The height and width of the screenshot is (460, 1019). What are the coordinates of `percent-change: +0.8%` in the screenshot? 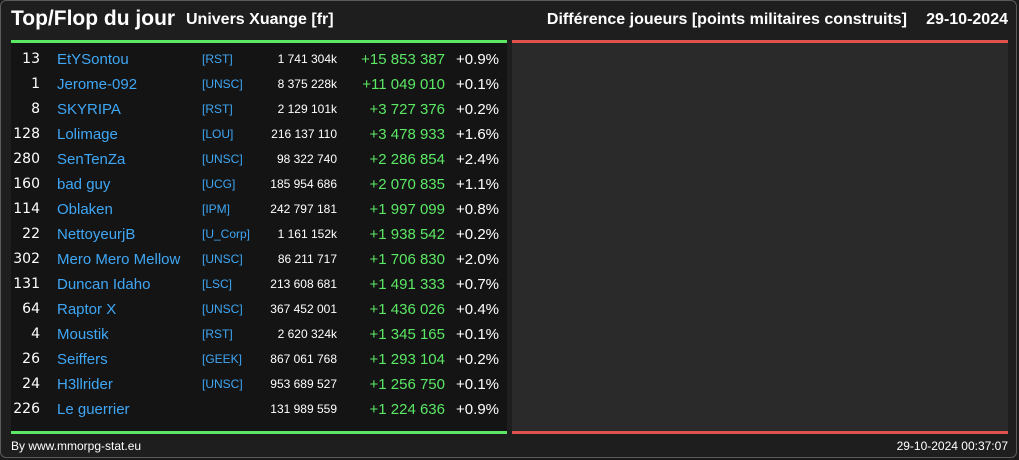 It's located at (477, 209).